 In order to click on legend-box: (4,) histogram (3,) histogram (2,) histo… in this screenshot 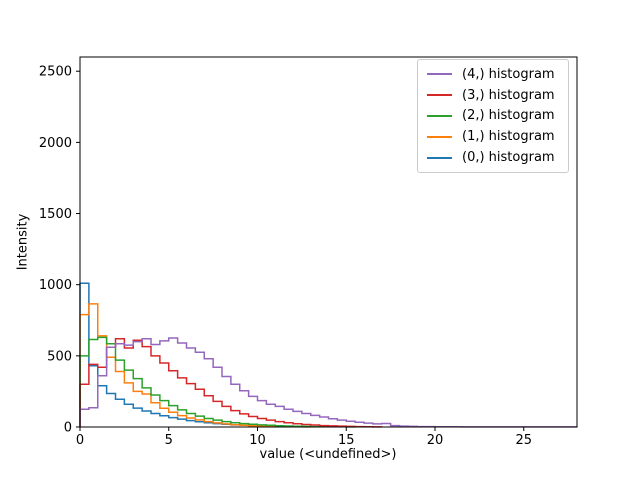, I will do `click(493, 116)`.